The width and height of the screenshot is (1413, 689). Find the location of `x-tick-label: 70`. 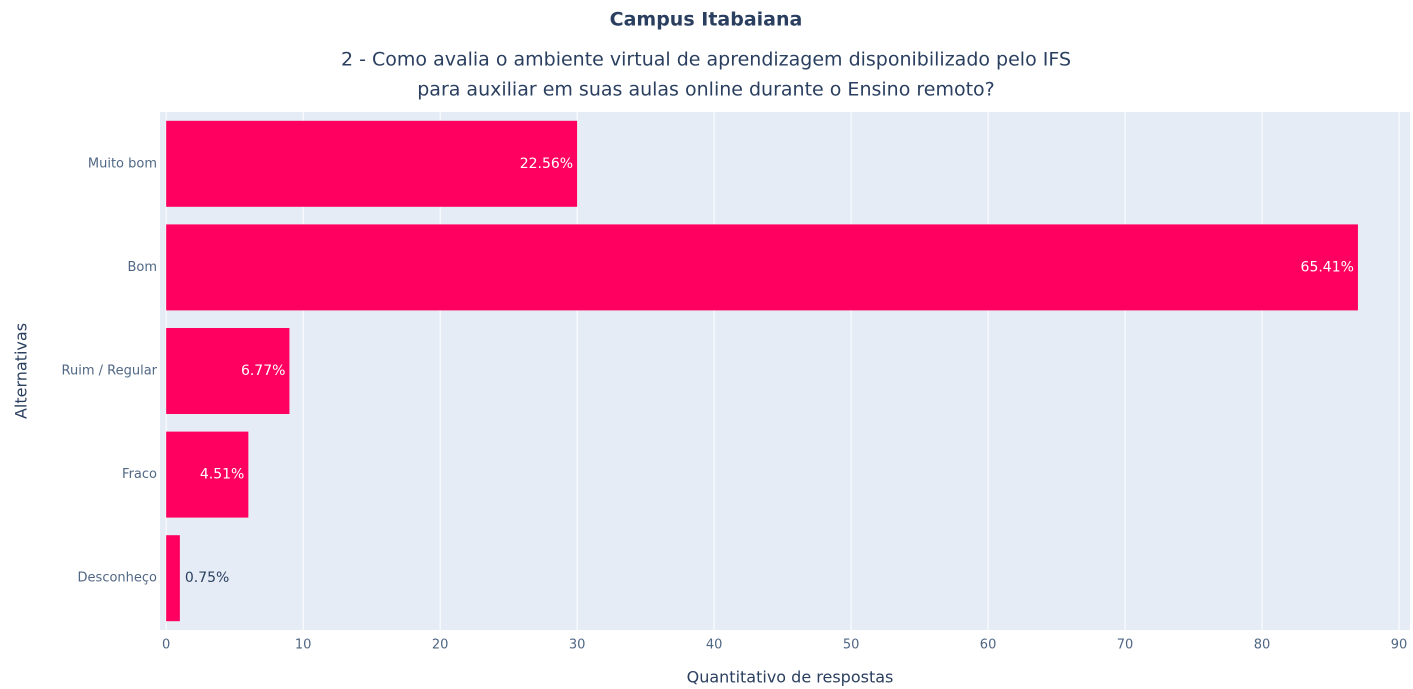

x-tick-label: 70 is located at coordinates (1125, 645).